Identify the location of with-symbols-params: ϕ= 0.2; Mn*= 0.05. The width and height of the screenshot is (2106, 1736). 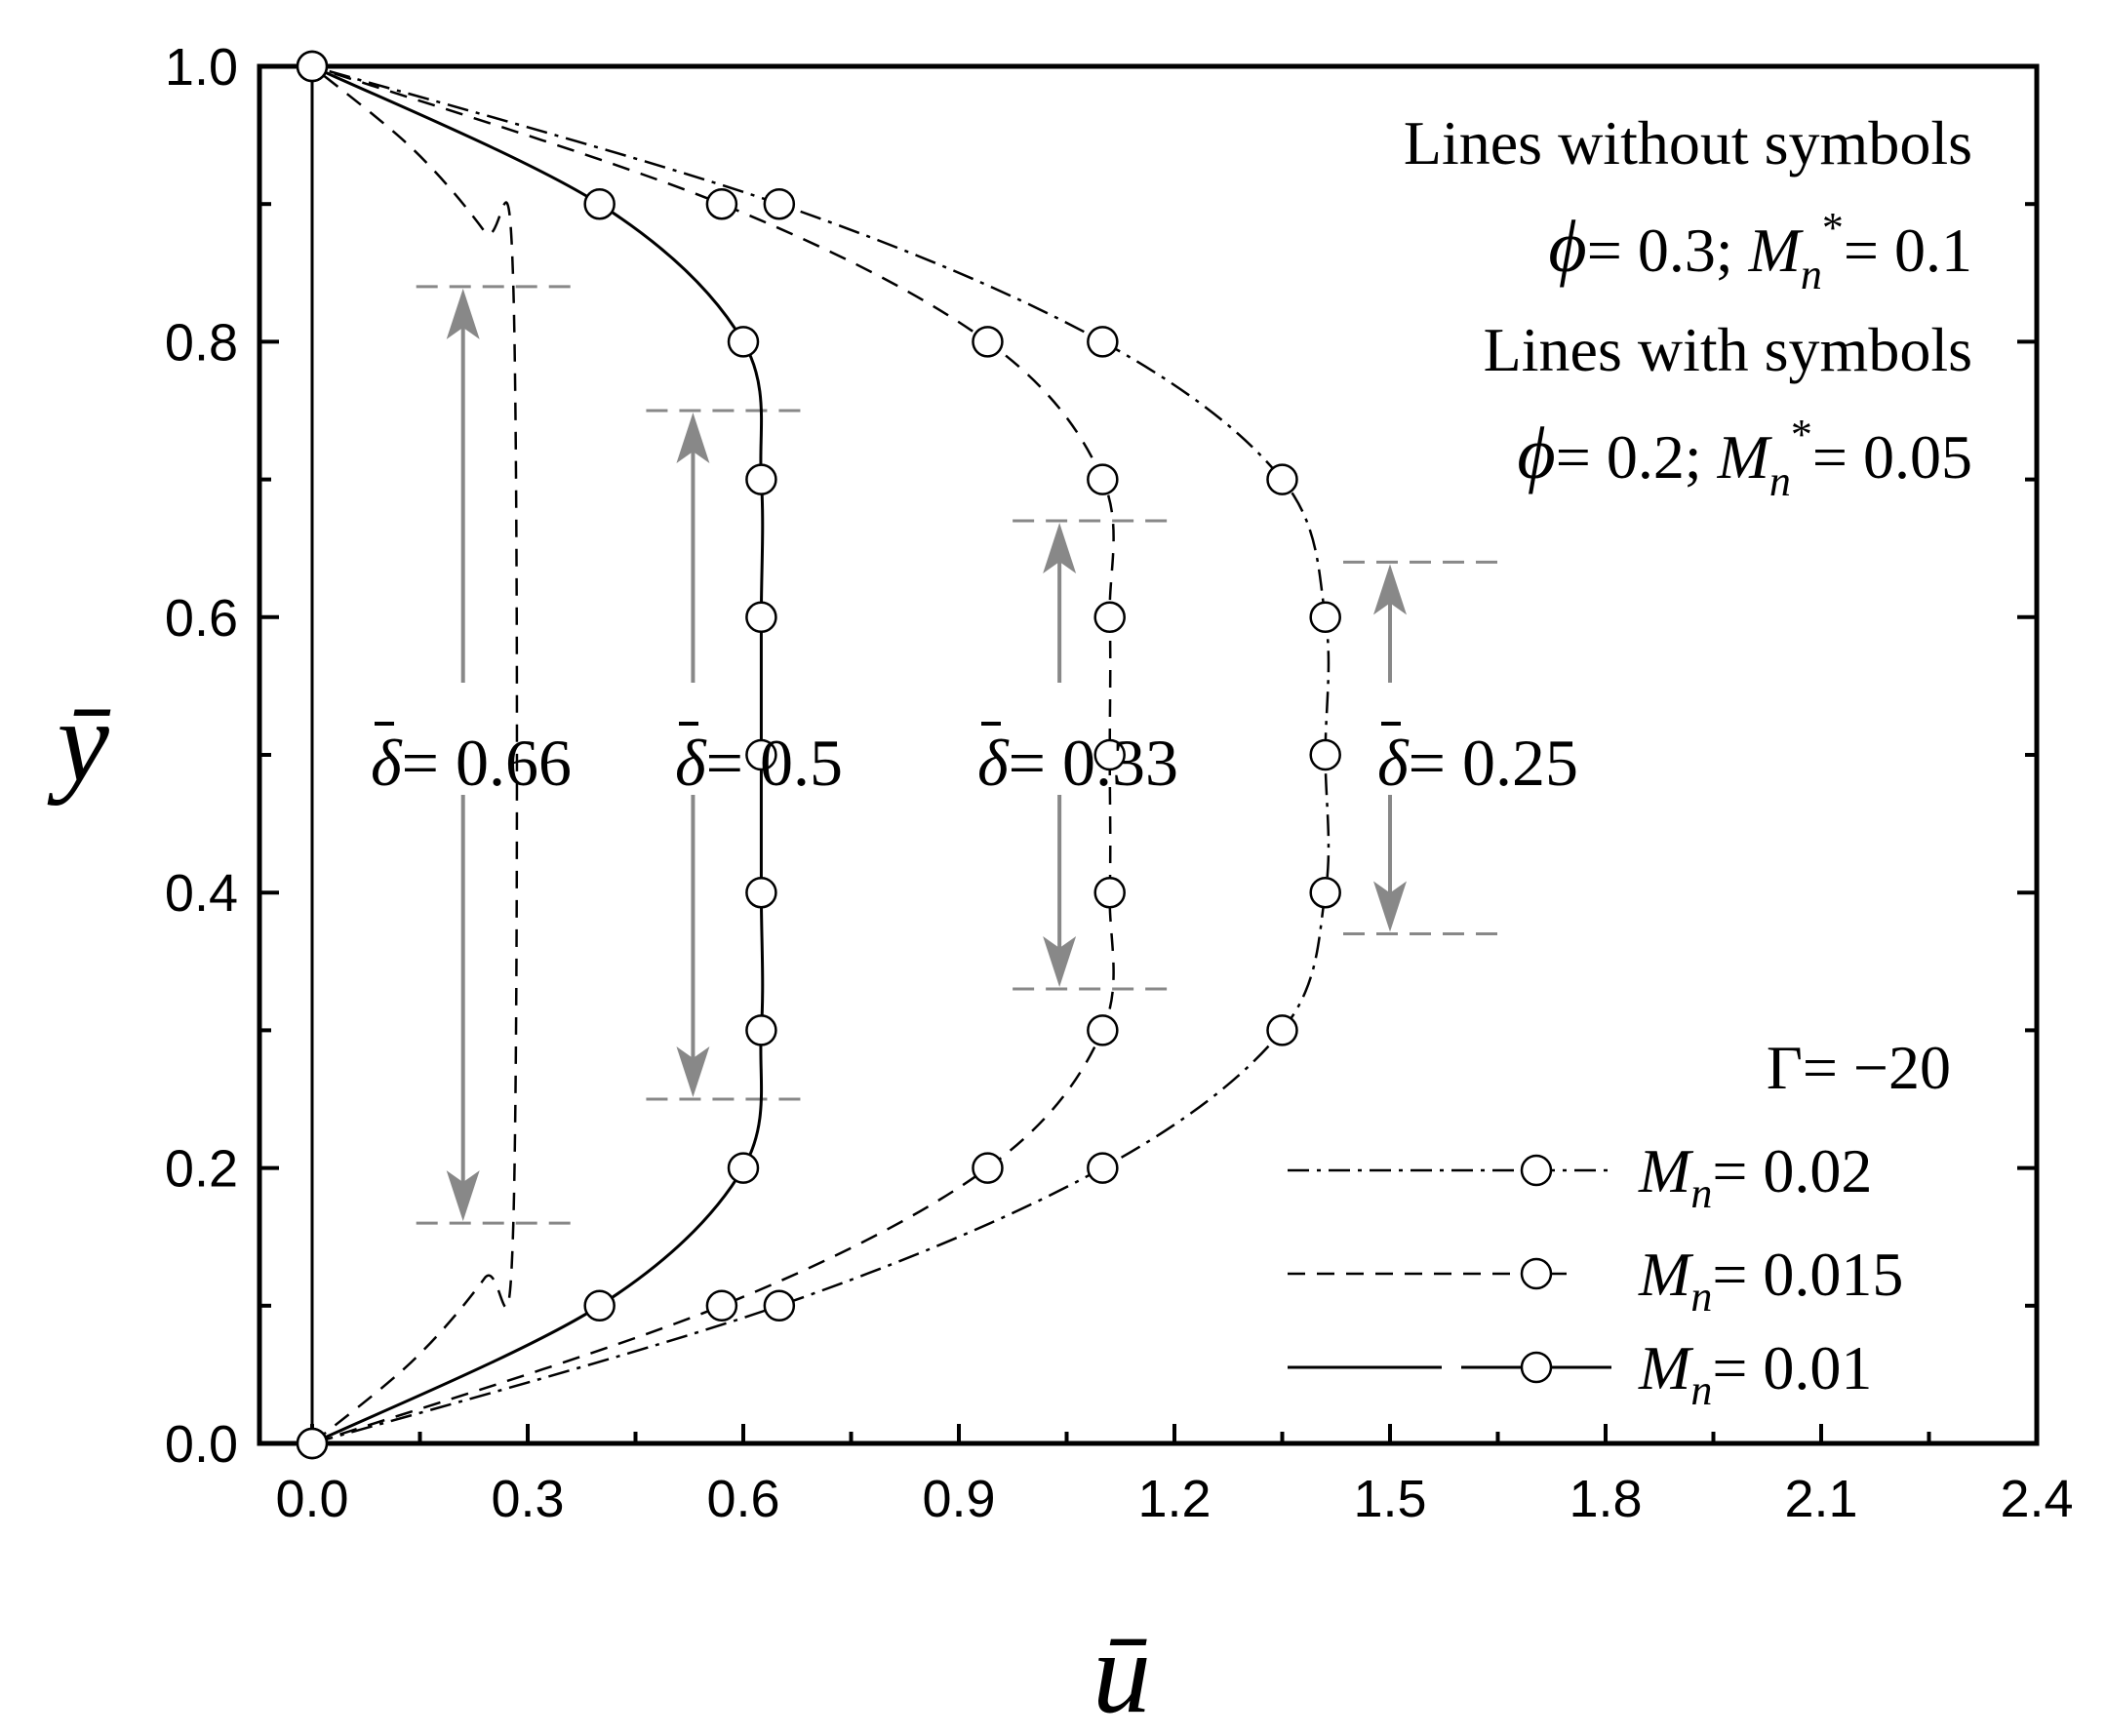
(1744, 458).